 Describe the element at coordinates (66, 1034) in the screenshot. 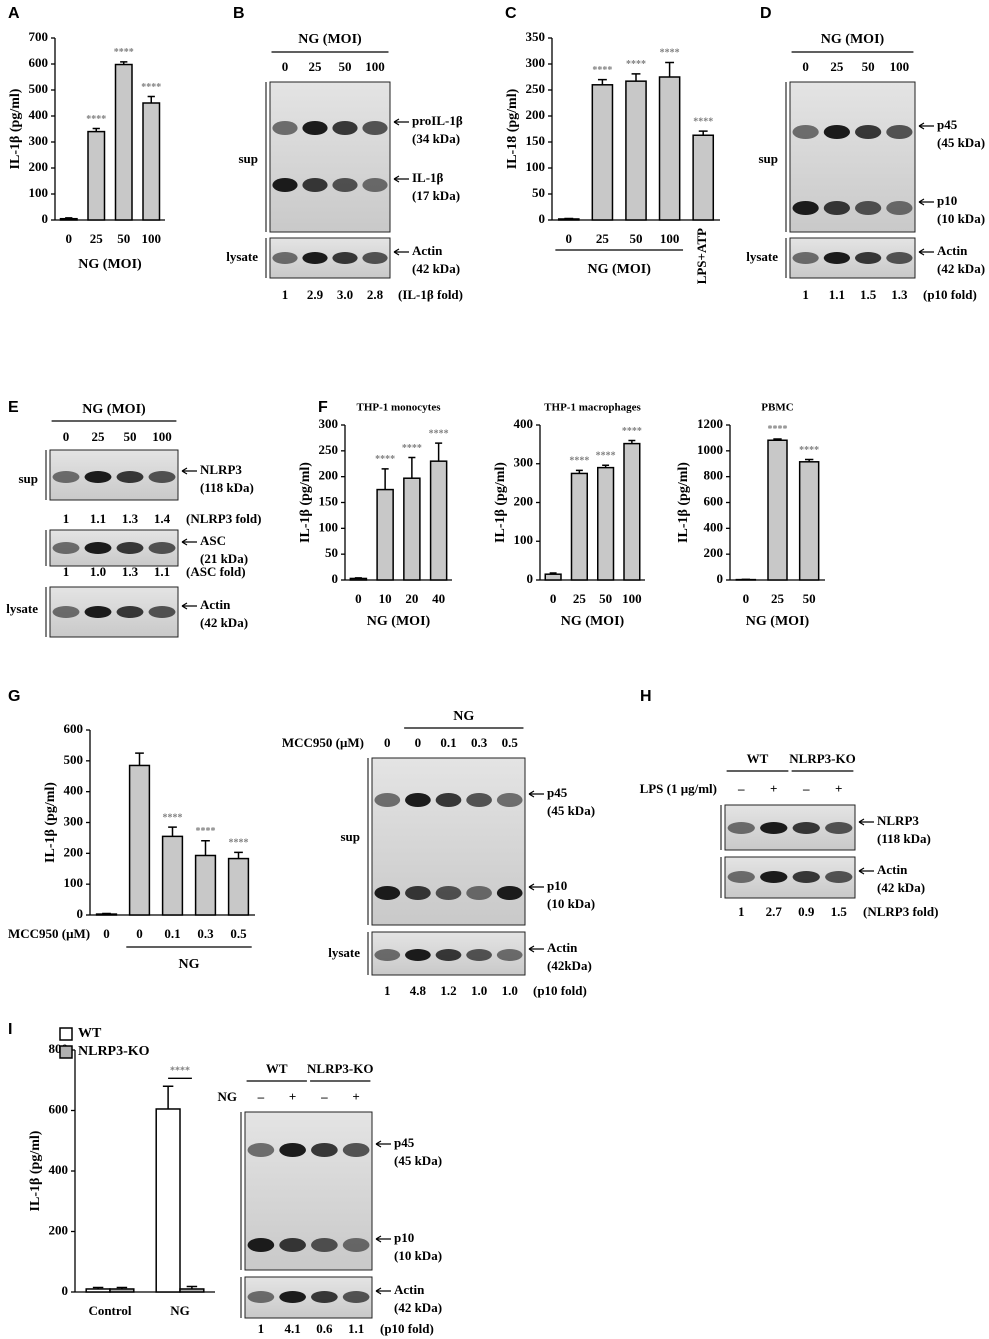

I see `legend-swatch` at that location.